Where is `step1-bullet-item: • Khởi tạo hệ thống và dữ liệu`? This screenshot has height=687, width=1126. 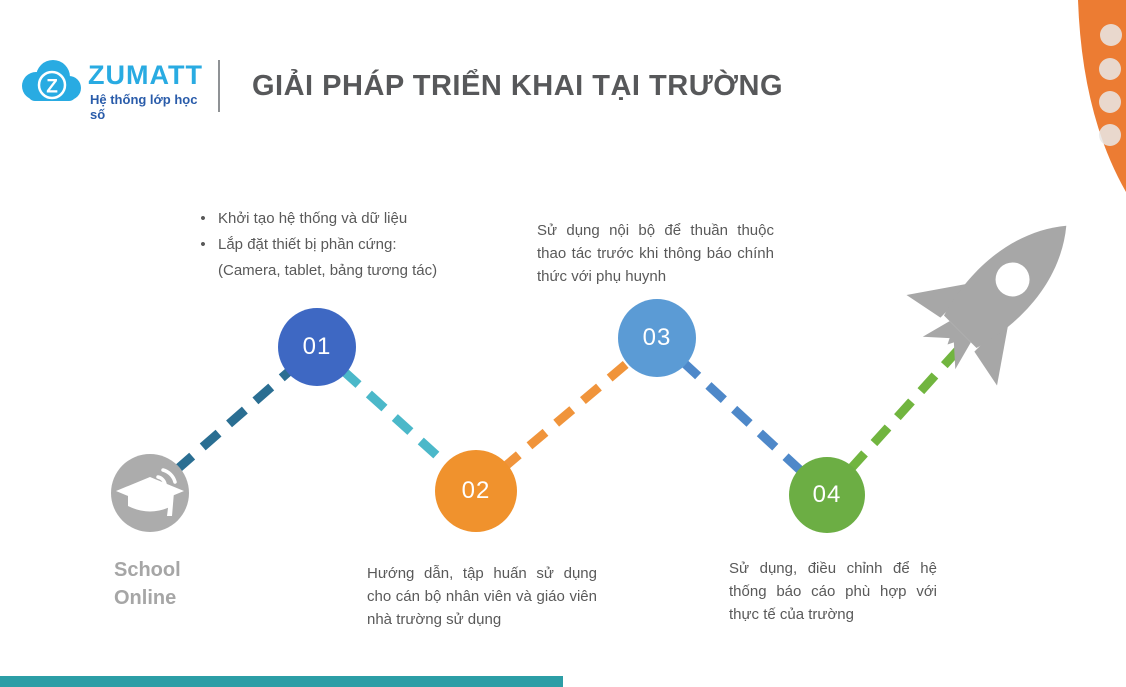 step1-bullet-item: • Khởi tạo hệ thống và dữ liệu is located at coordinates (333, 219).